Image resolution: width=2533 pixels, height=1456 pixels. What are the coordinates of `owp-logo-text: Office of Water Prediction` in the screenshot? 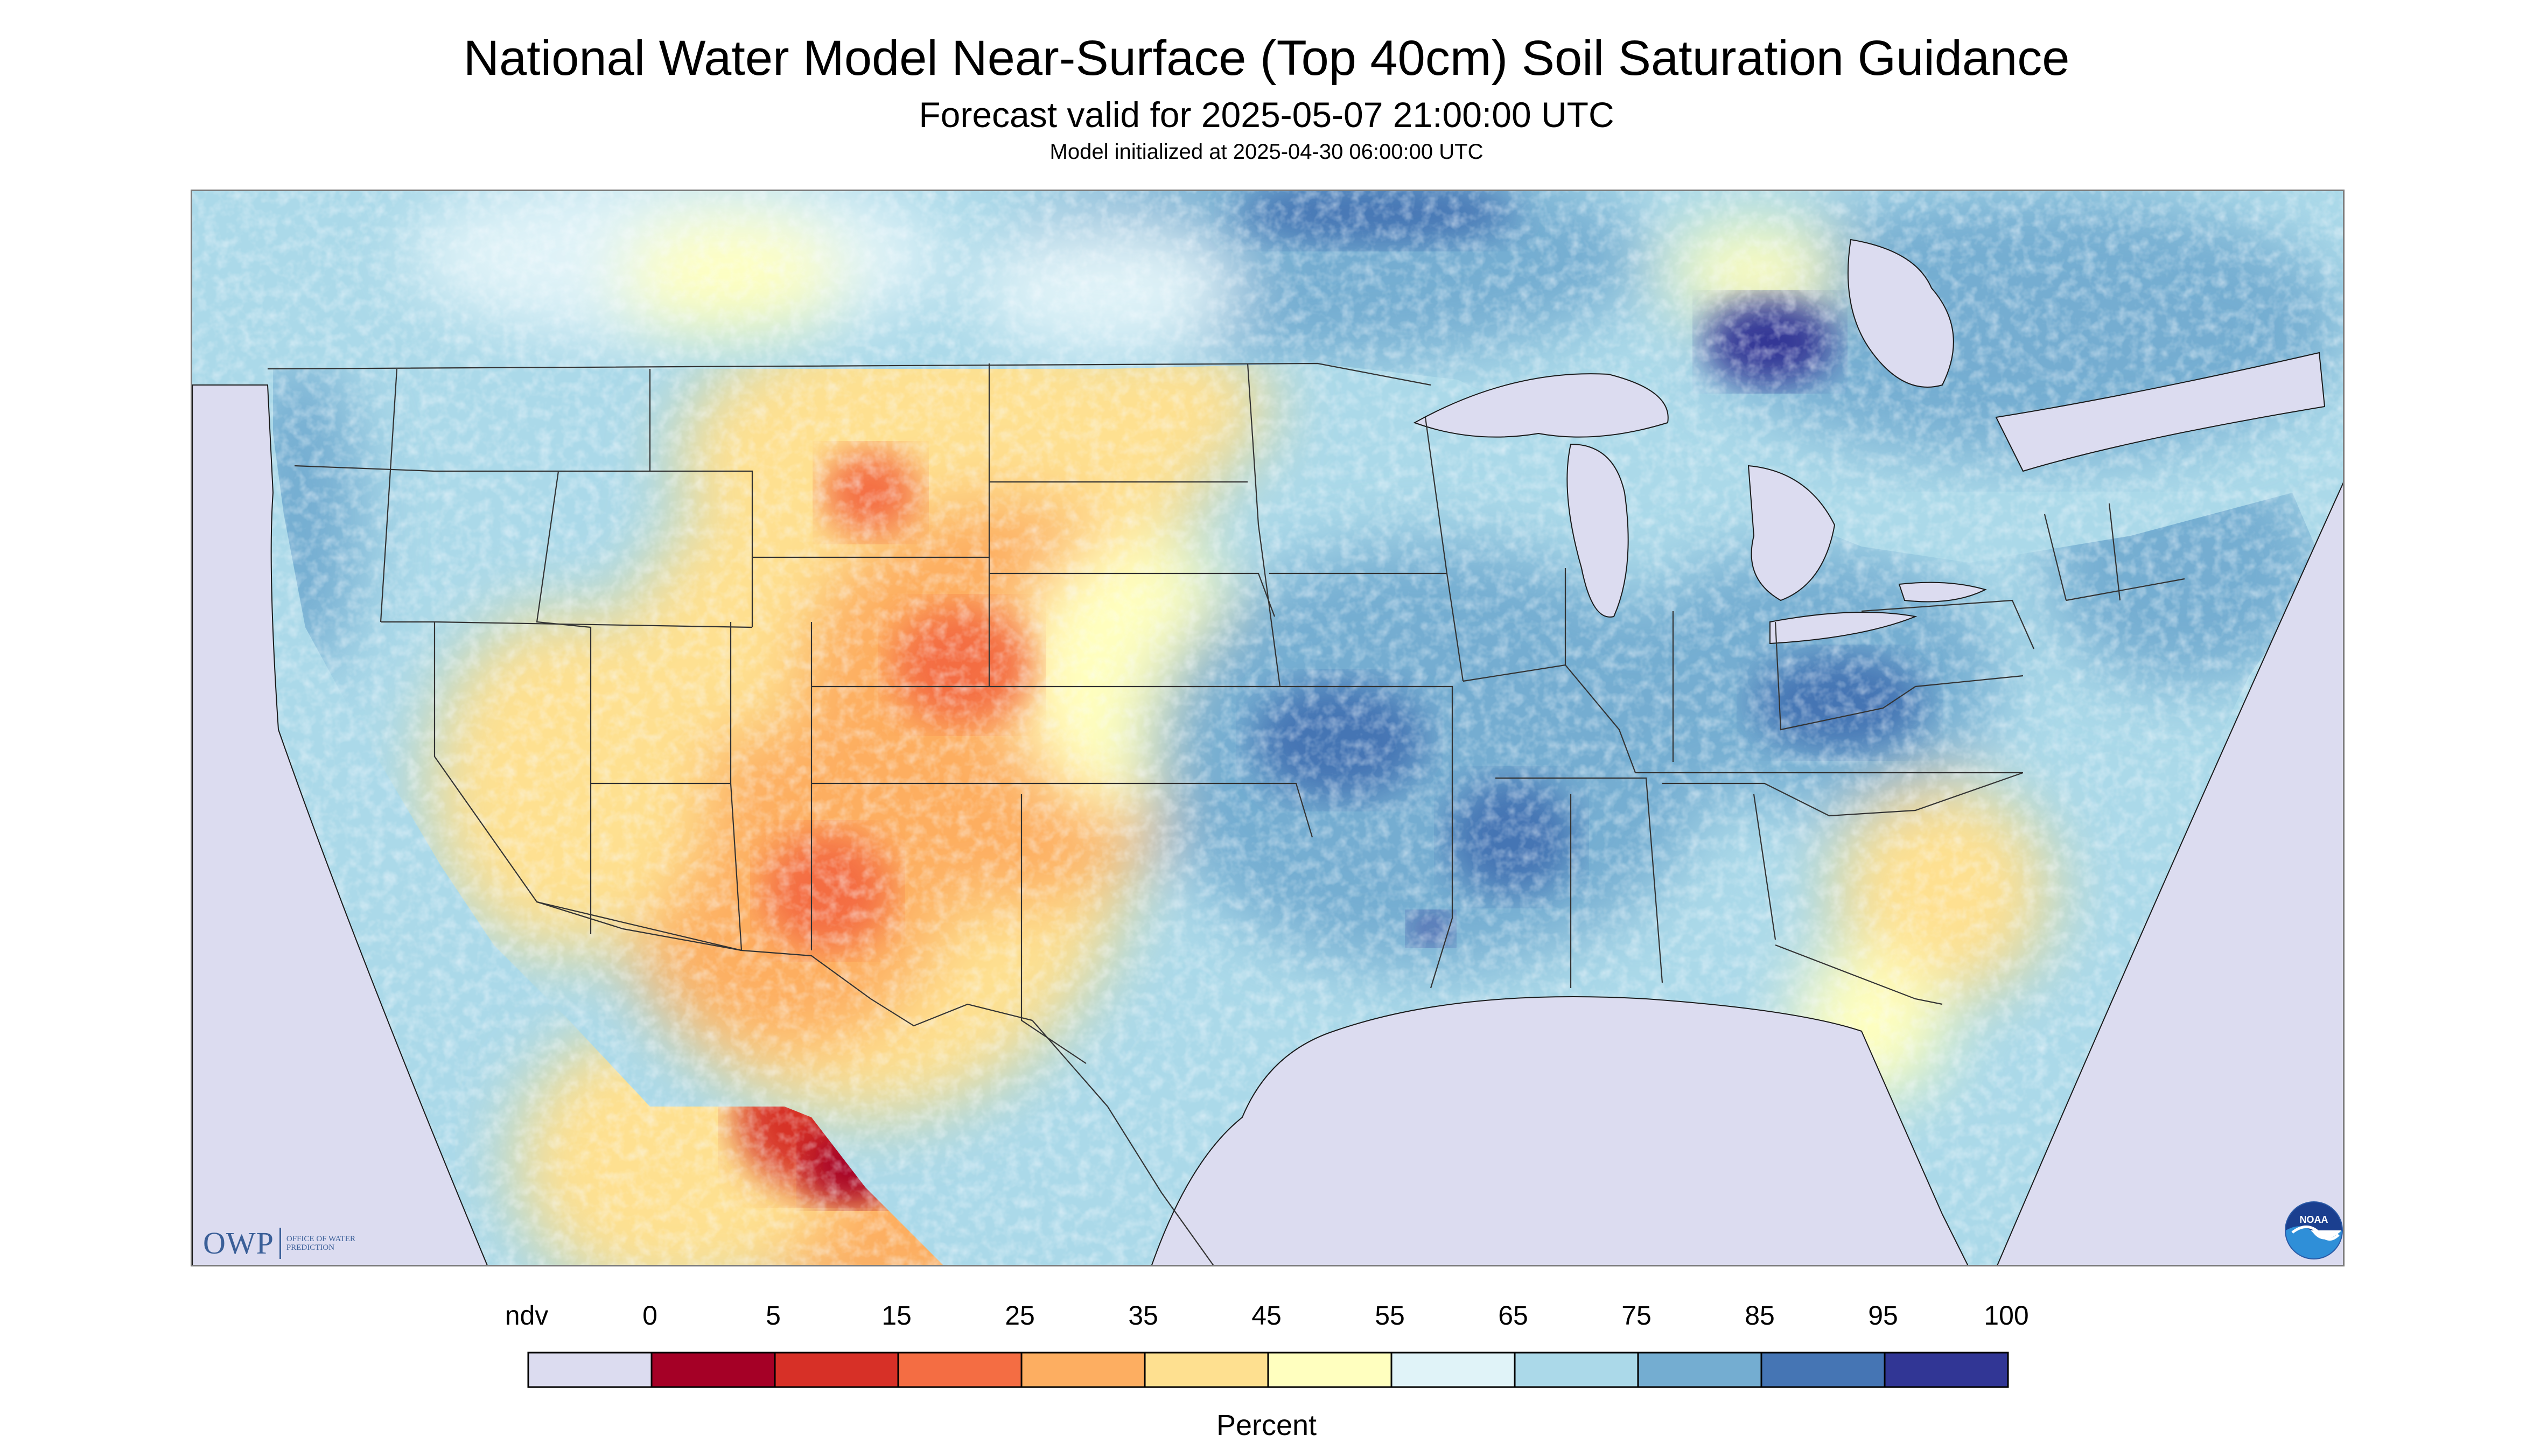 It's located at (320, 1243).